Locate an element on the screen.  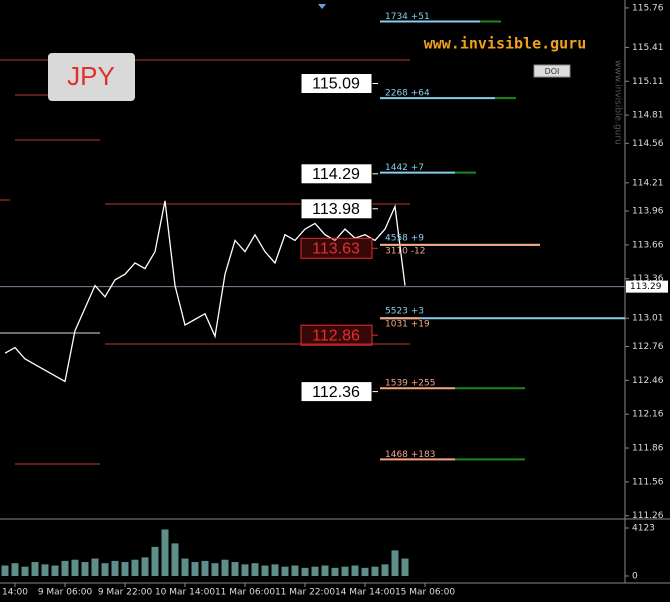
y-tick-label: 112.16 is located at coordinates (648, 415).